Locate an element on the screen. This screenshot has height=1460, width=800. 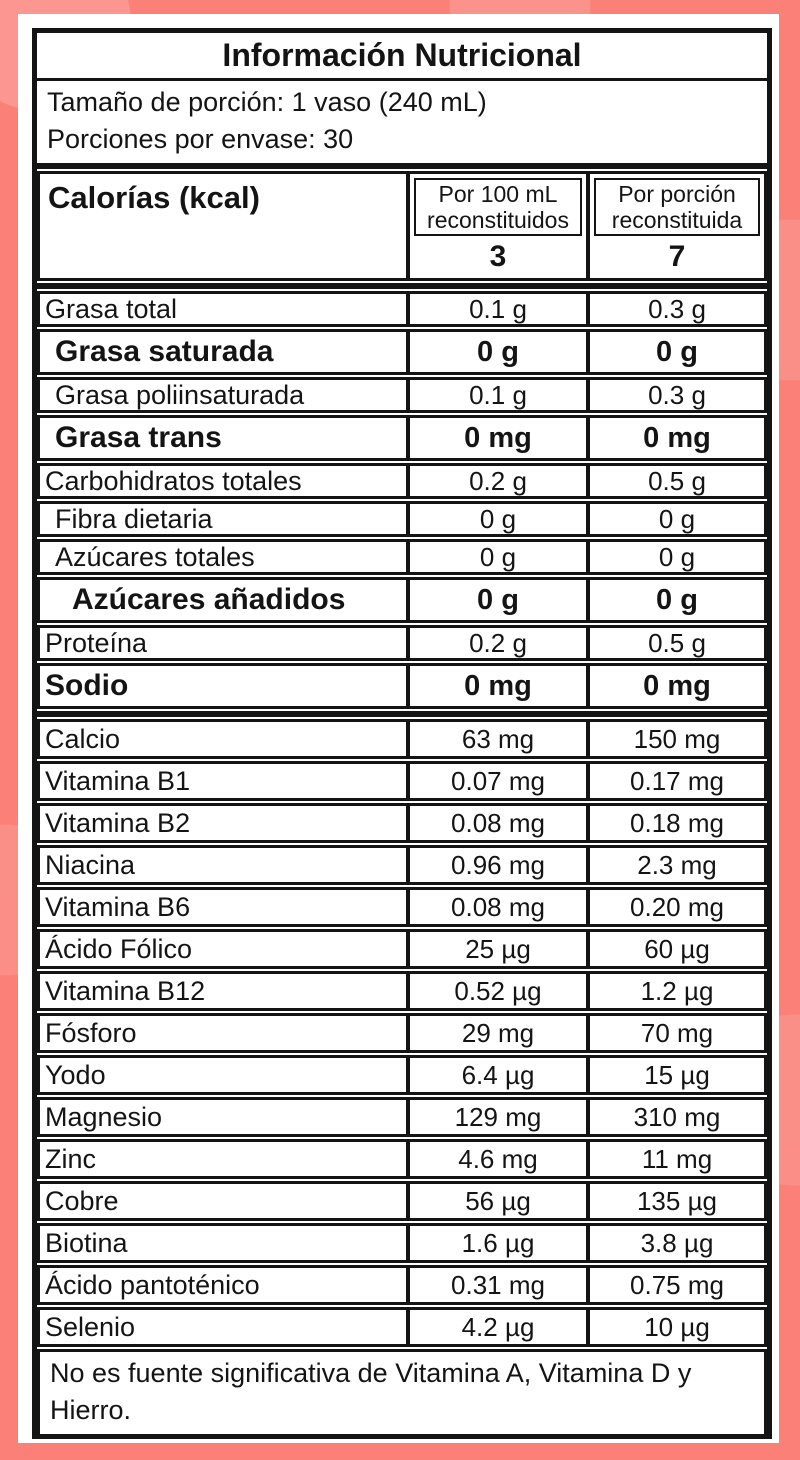
value-per-100ml: 0.52 µg is located at coordinates (496, 991).